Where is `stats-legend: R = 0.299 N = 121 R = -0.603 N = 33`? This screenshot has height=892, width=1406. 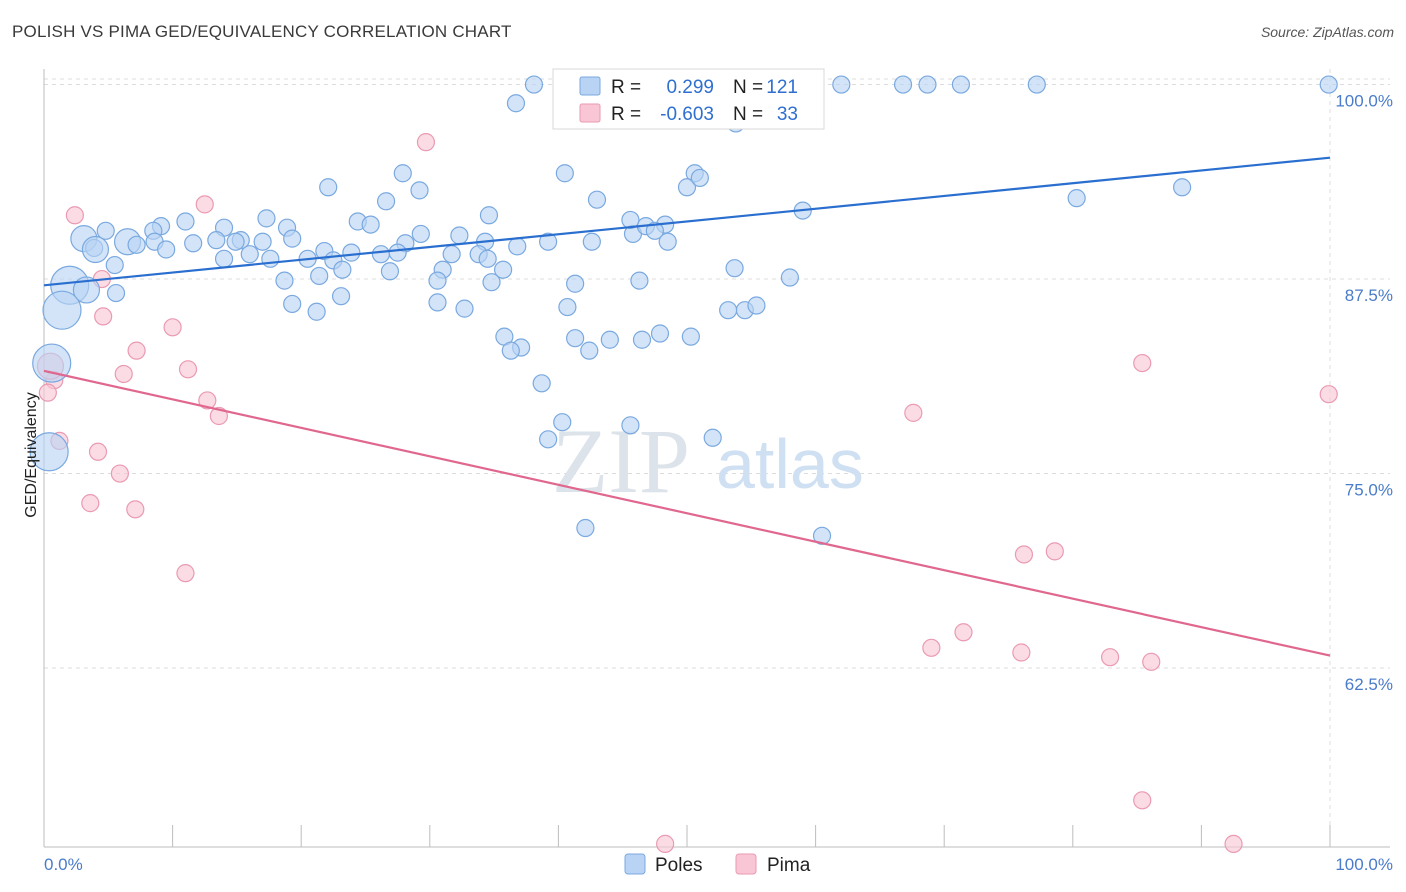
stats-legend: R = 0.299 N = 121 R = -0.603 N = 33 is located at coordinates (688, 99).